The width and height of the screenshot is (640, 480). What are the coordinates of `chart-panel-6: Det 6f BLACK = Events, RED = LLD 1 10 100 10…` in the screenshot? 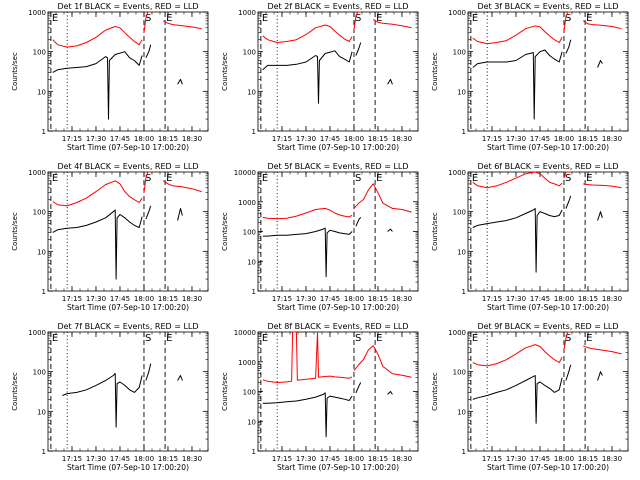 It's located at (530, 237).